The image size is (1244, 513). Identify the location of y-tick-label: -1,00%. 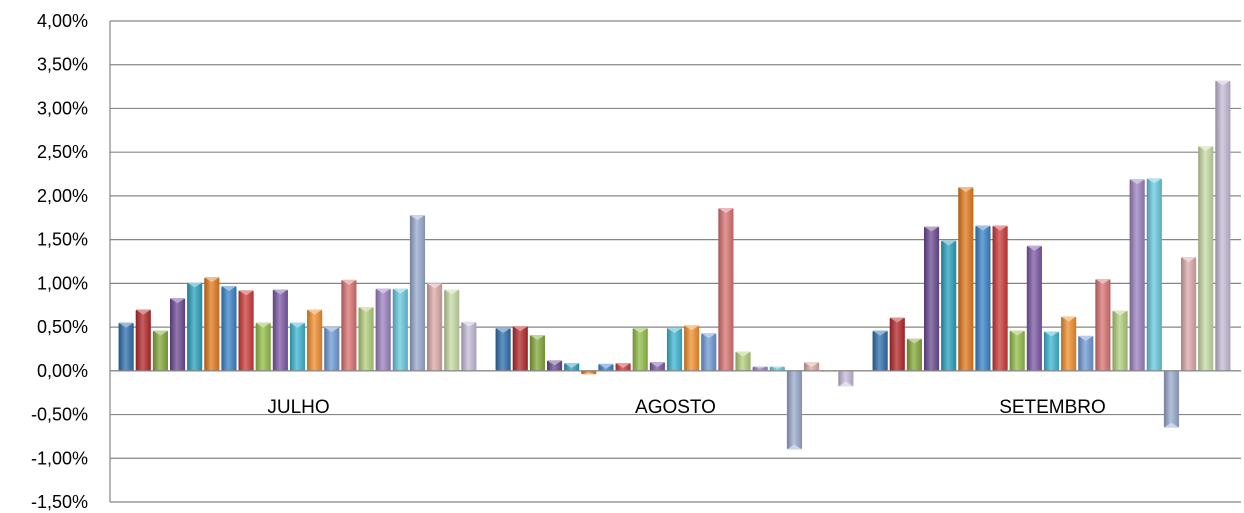
(59, 458).